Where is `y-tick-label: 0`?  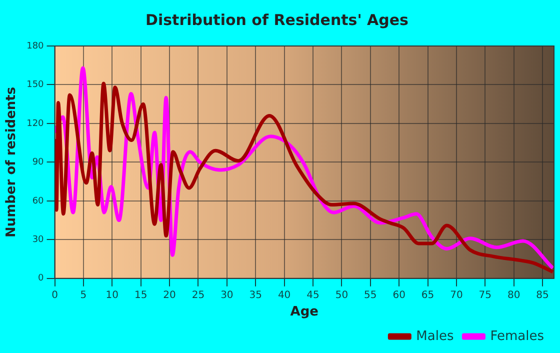
y-tick-label: 0 is located at coordinates (41, 279).